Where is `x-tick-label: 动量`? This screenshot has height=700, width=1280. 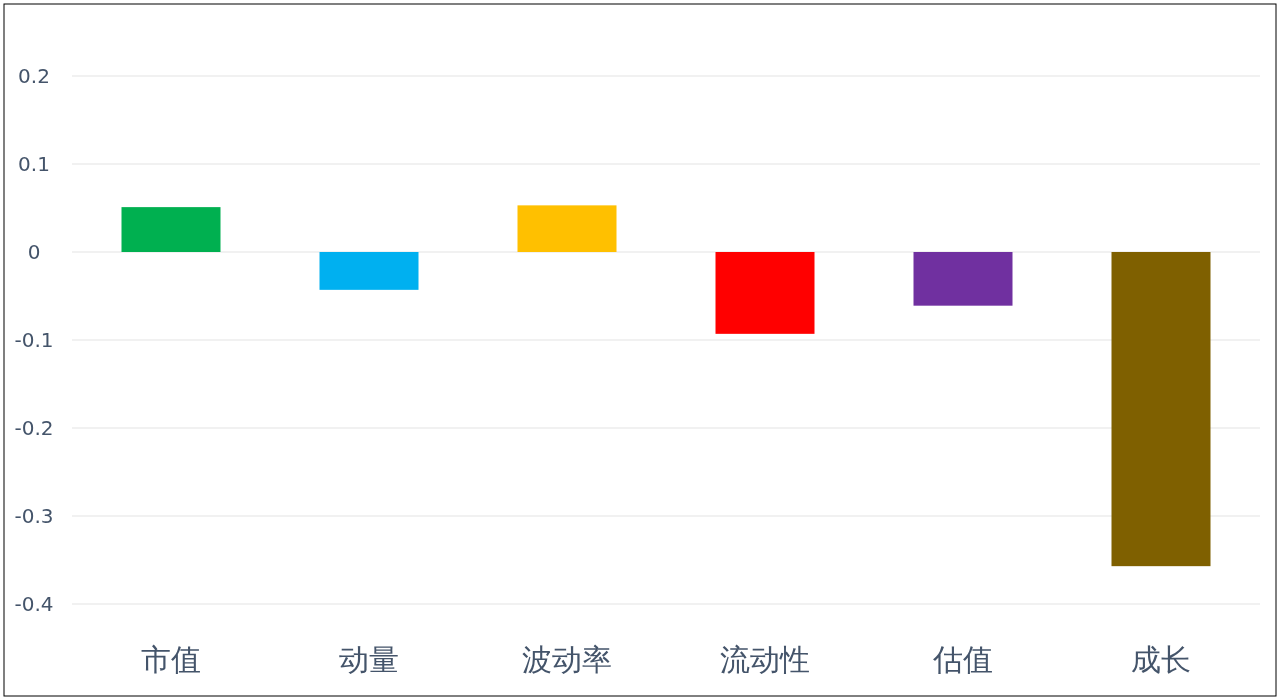
x-tick-label: 动量 is located at coordinates (369, 659).